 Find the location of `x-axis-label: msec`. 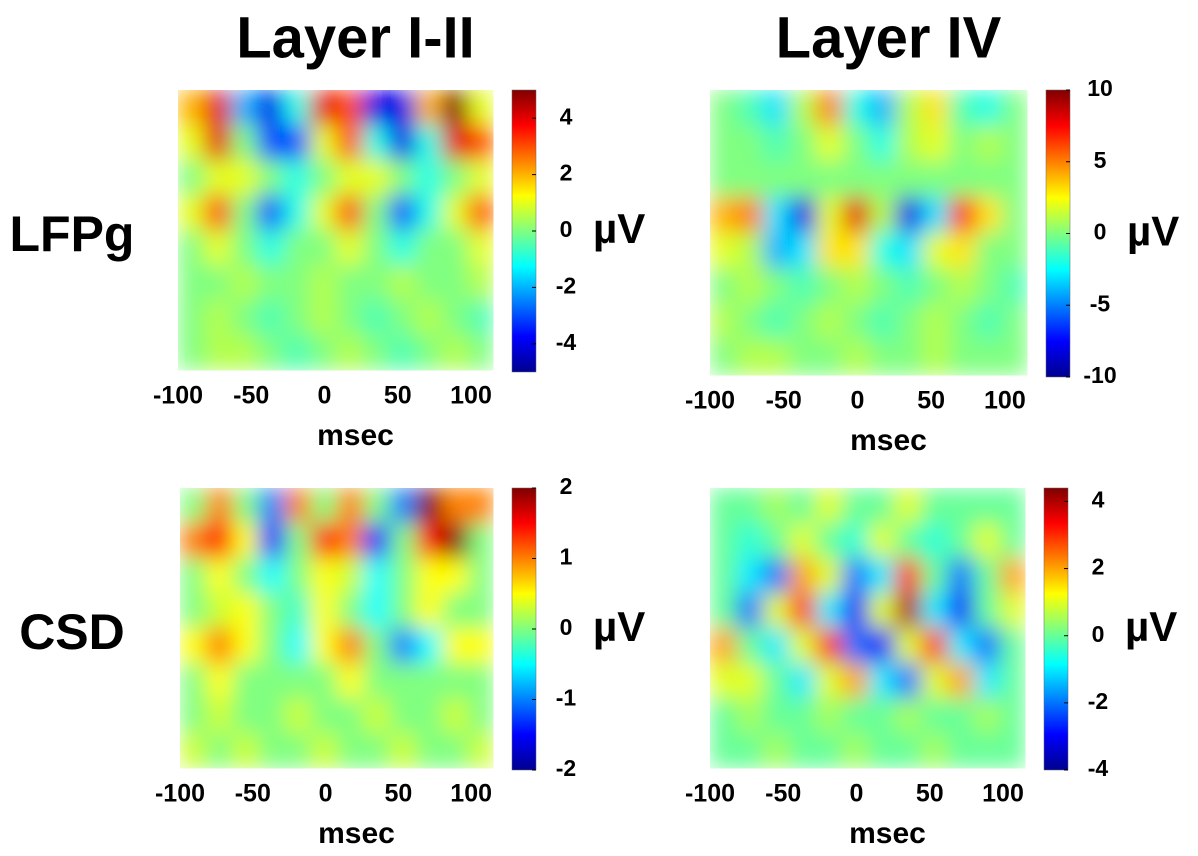

x-axis-label: msec is located at coordinates (888, 440).